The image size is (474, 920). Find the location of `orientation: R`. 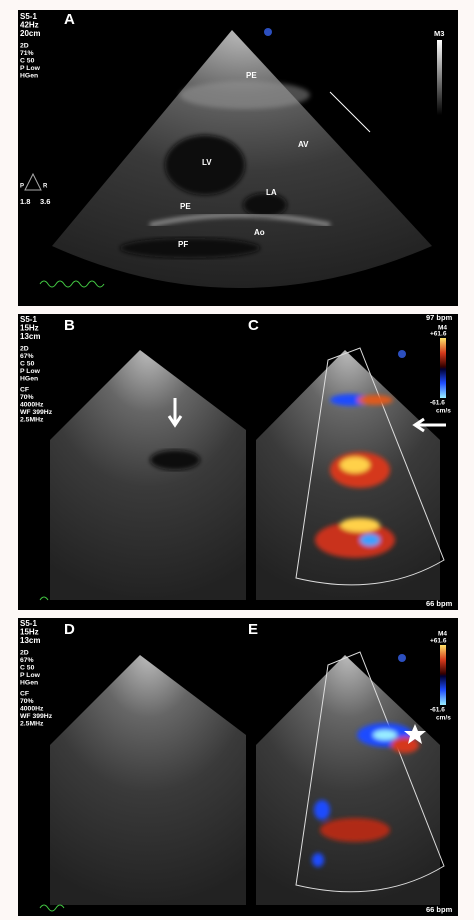

orientation: R is located at coordinates (45, 187).